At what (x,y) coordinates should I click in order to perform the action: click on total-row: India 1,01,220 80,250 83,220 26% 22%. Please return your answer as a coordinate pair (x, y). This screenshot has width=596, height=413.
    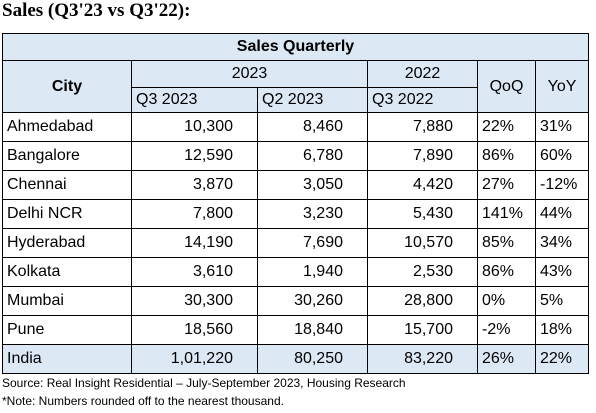
    Looking at the image, I should click on (295, 359).